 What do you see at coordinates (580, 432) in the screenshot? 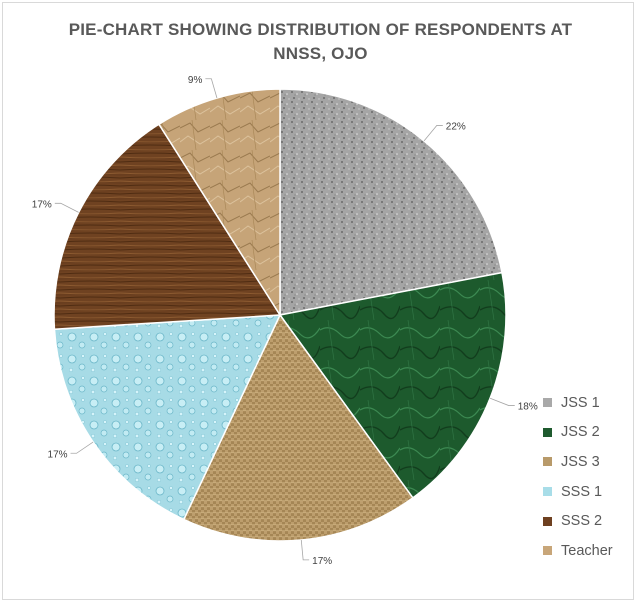
I see `legend-label: JSS 2` at bounding box center [580, 432].